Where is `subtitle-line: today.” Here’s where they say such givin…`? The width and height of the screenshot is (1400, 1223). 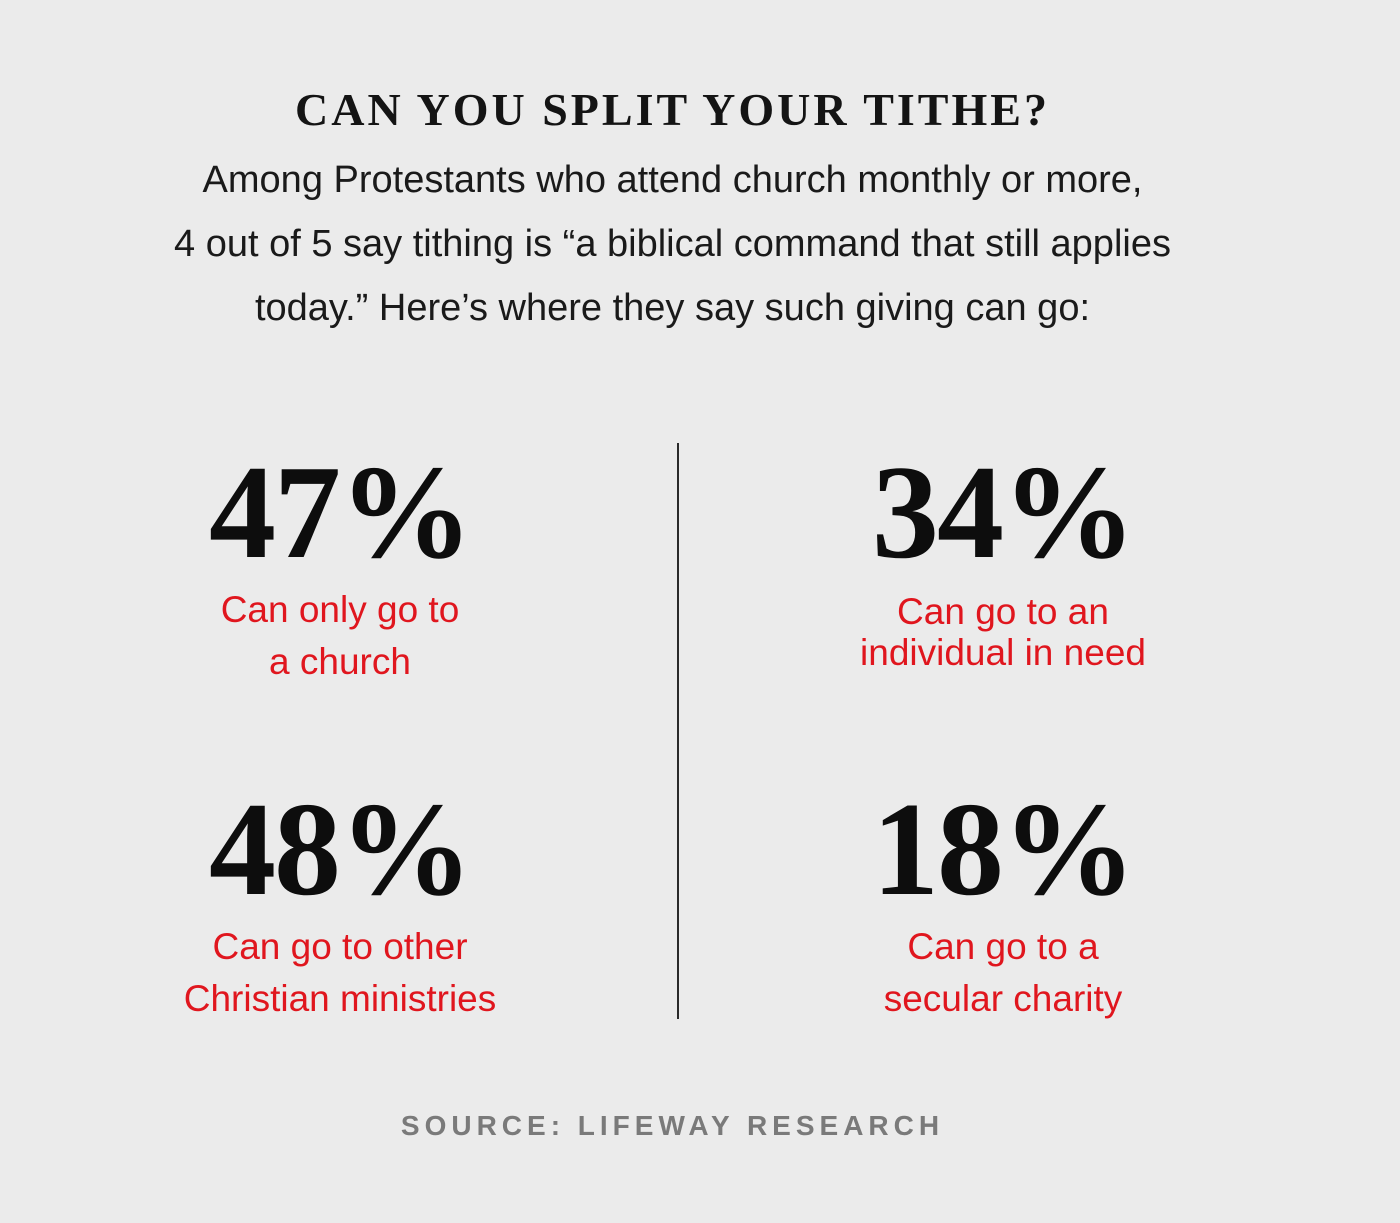
subtitle-line: today.” Here’s where they say such givin… is located at coordinates (672, 308).